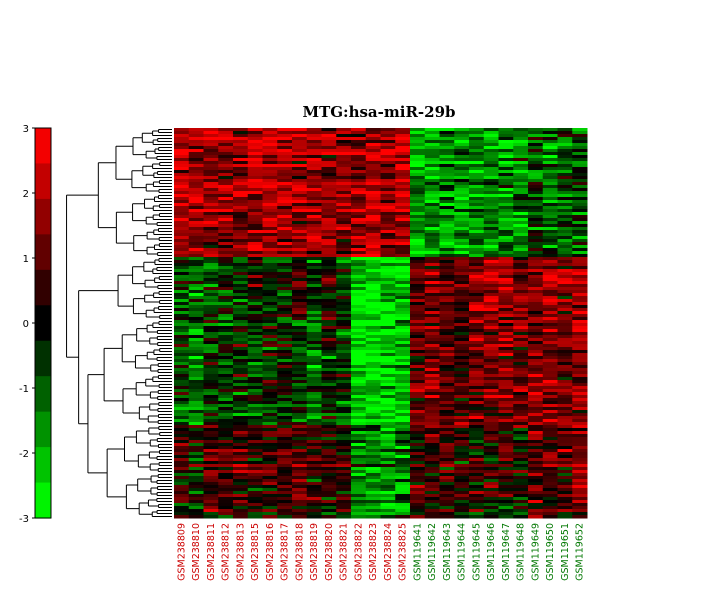 The height and width of the screenshot is (608, 716). Describe the element at coordinates (476, 552) in the screenshot. I see `column-label: GSM119645` at that location.